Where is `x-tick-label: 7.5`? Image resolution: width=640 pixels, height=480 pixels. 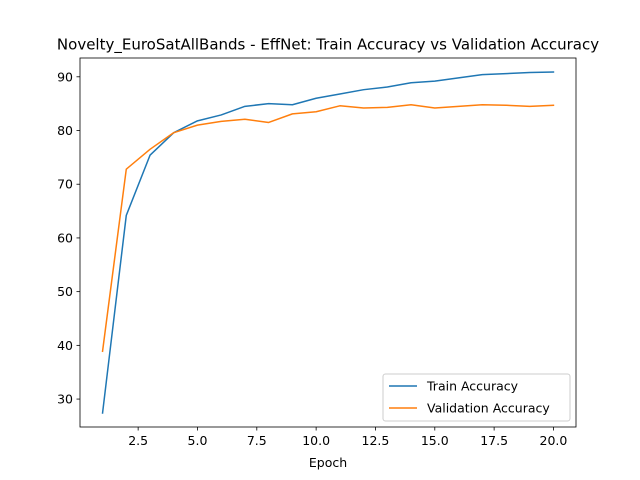 x-tick-label: 7.5 is located at coordinates (257, 440).